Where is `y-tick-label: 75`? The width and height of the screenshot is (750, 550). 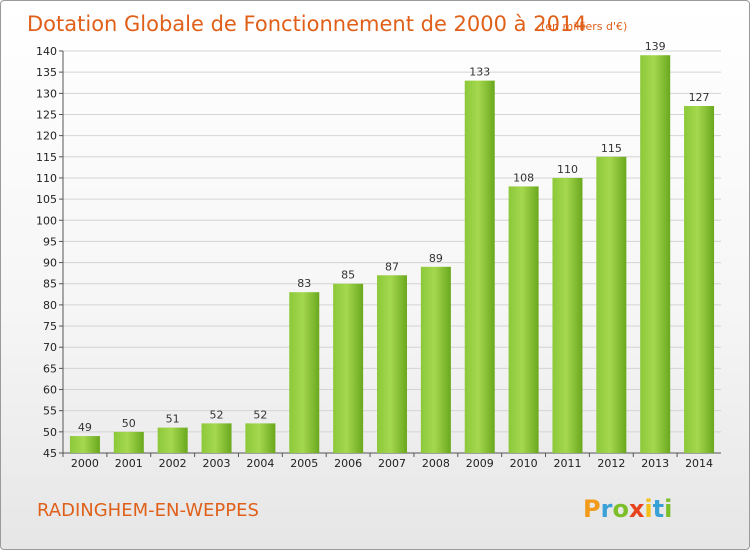 y-tick-label: 75 is located at coordinates (50, 326).